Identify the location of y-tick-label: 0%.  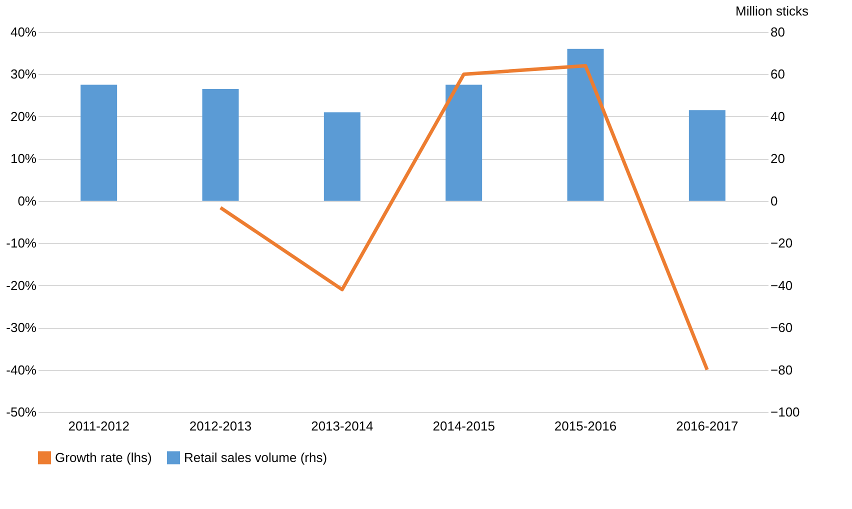
(27, 200).